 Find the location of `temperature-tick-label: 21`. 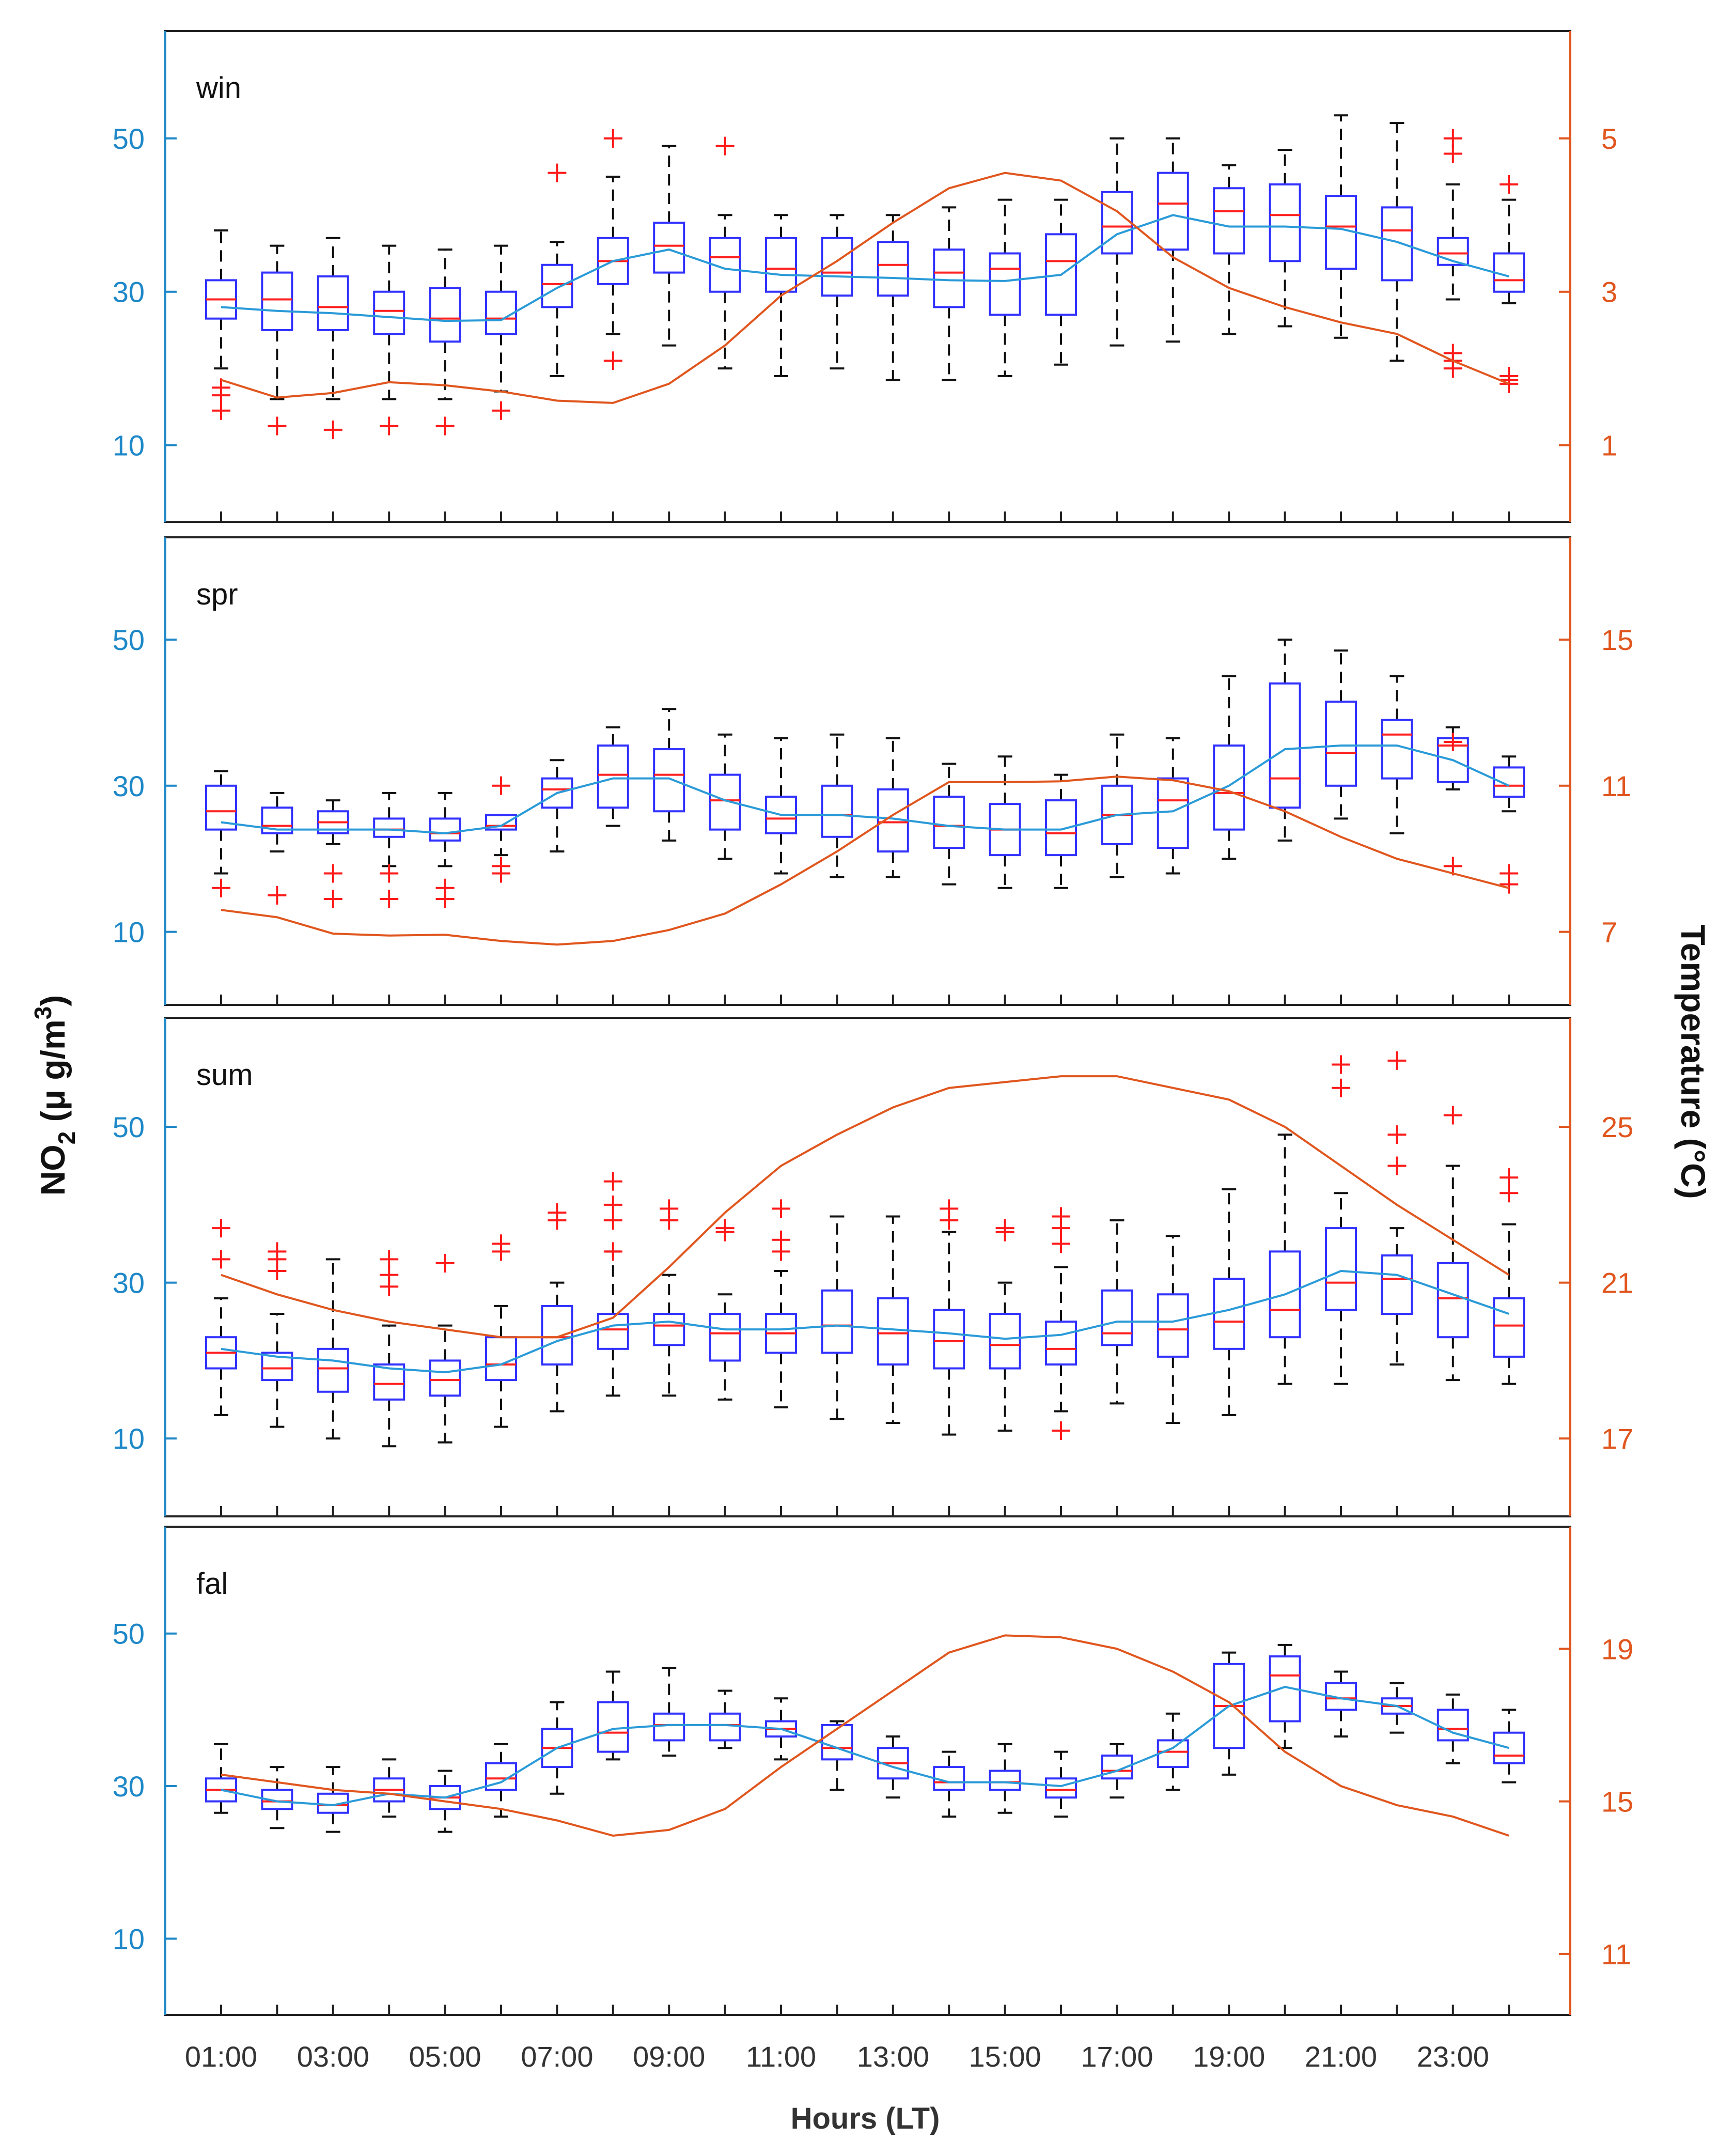

temperature-tick-label: 21 is located at coordinates (1617, 1283).